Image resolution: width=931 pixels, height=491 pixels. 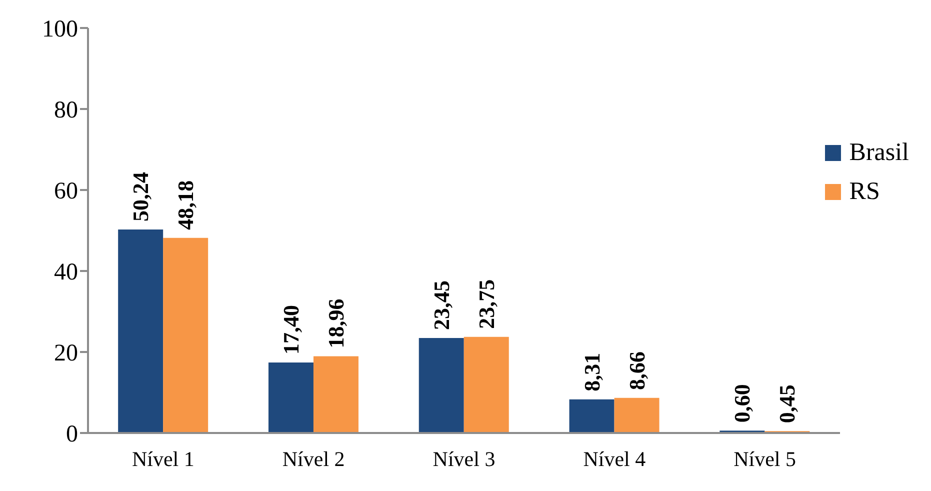 I want to click on data-label: 50,24, so click(x=141, y=197).